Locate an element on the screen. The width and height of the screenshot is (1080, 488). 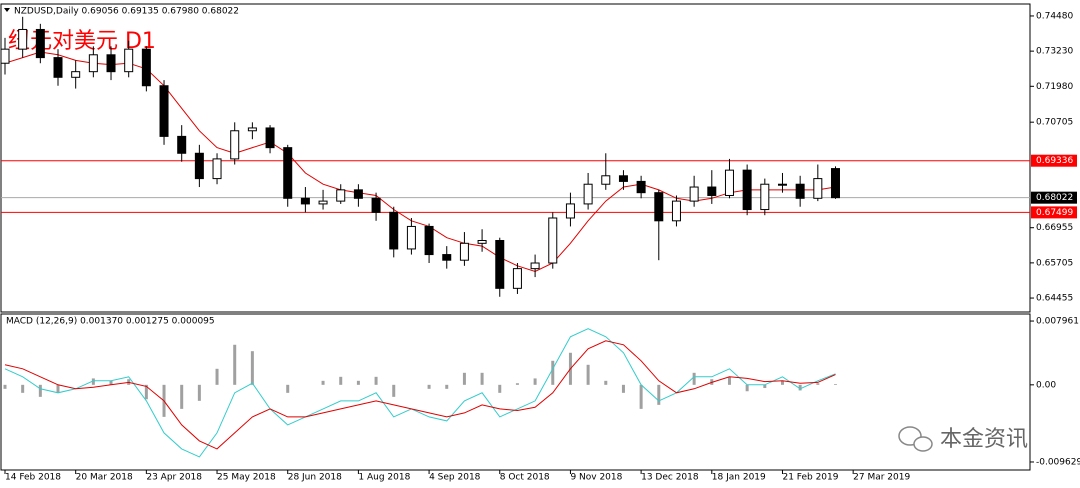
x-tick-label: 23 Apr 2018 is located at coordinates (174, 478).